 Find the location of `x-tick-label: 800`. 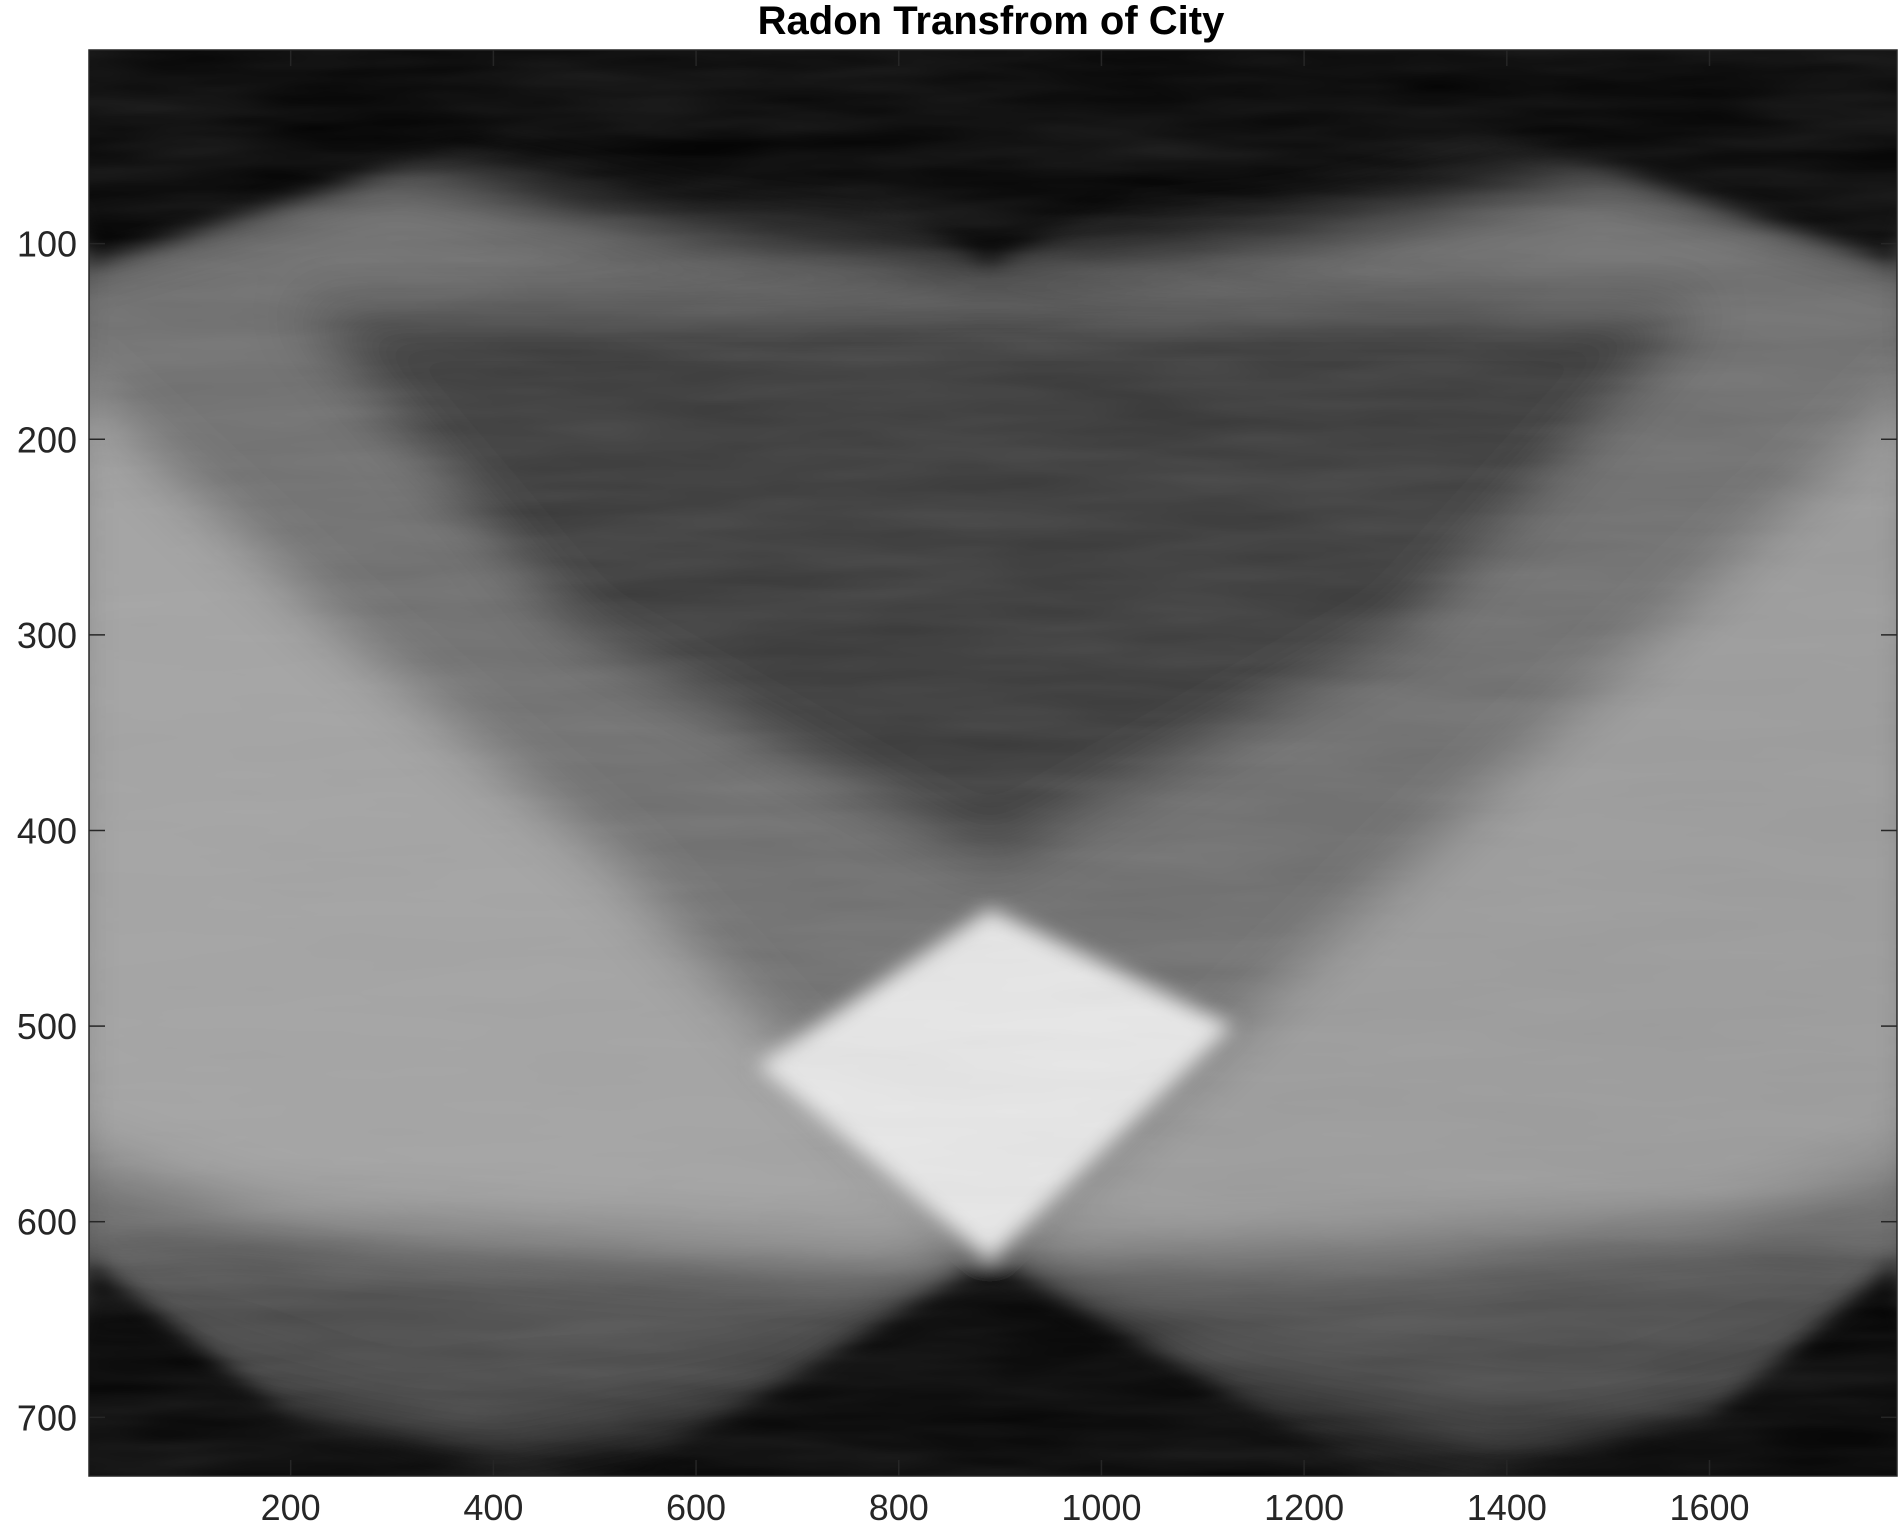

x-tick-label: 800 is located at coordinates (899, 1507).